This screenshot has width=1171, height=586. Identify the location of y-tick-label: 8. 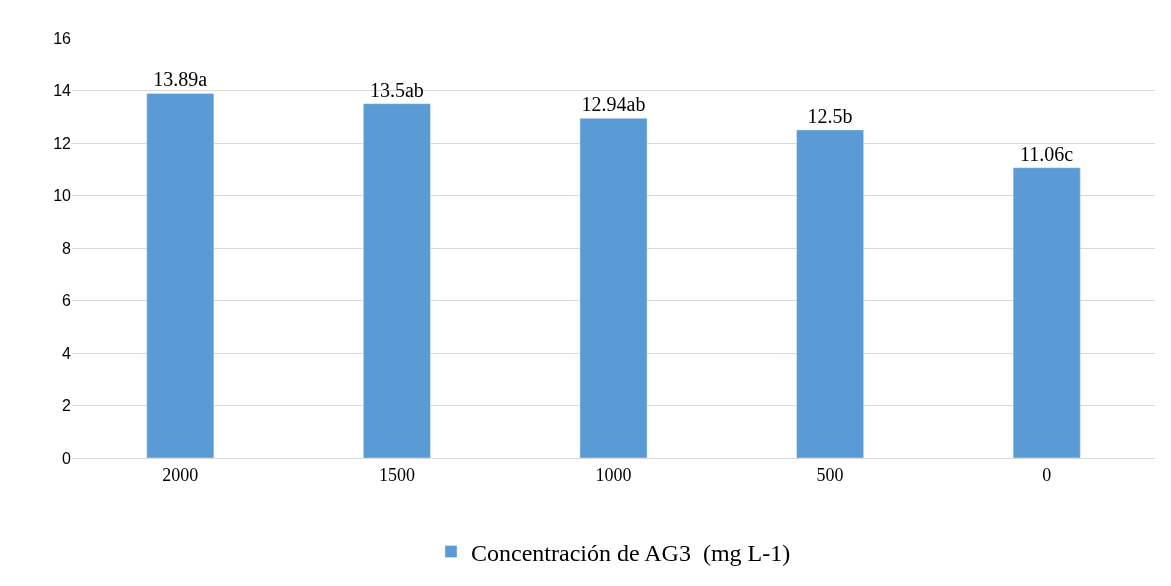
(67, 248).